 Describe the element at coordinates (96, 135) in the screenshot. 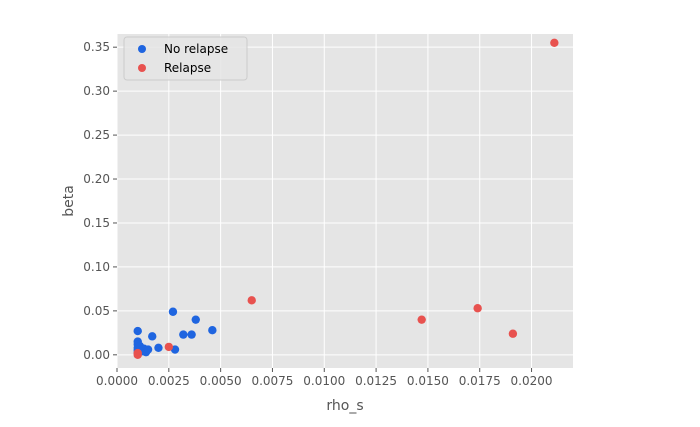

I see `y-tick-label: 0.25` at that location.